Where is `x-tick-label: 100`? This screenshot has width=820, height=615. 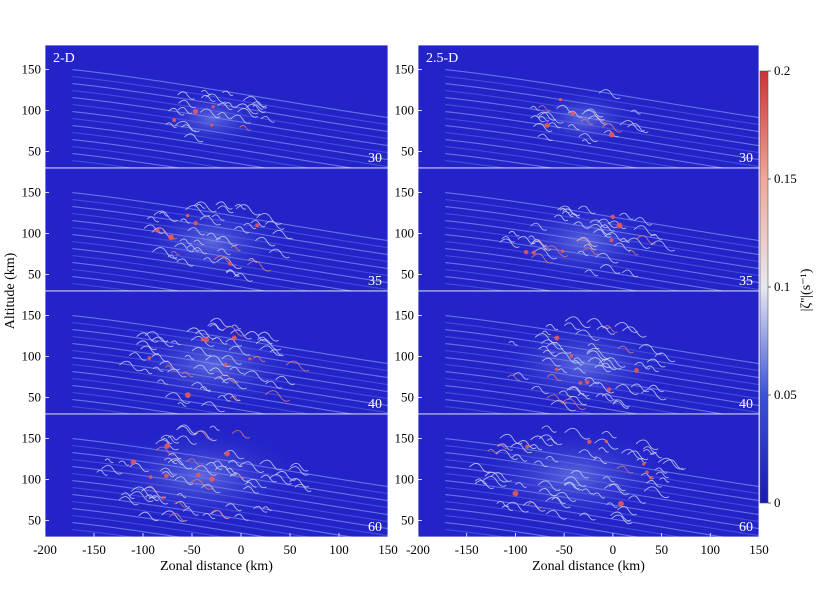
x-tick-label: 100 is located at coordinates (339, 549).